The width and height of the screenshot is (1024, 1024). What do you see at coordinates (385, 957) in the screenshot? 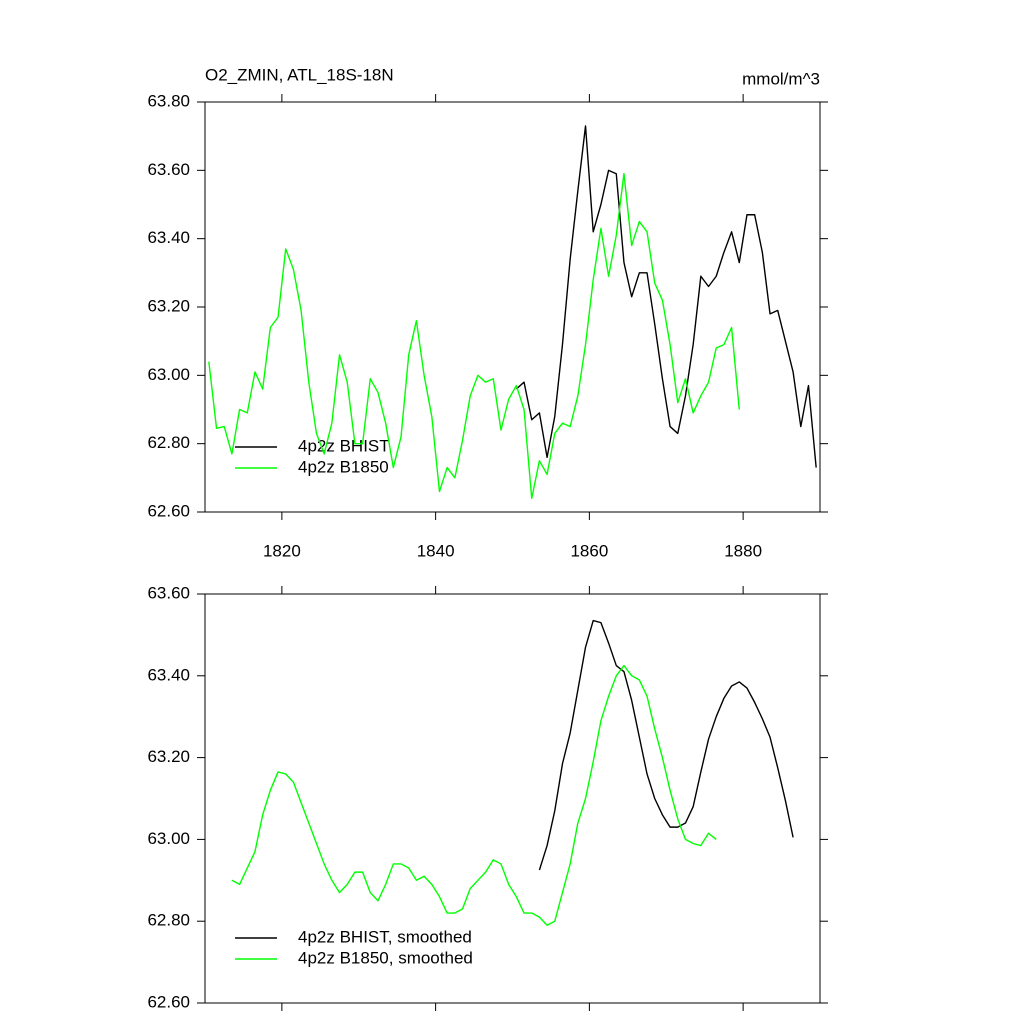
I see `legend-label: 4p2z B1850, smoothed` at bounding box center [385, 957].